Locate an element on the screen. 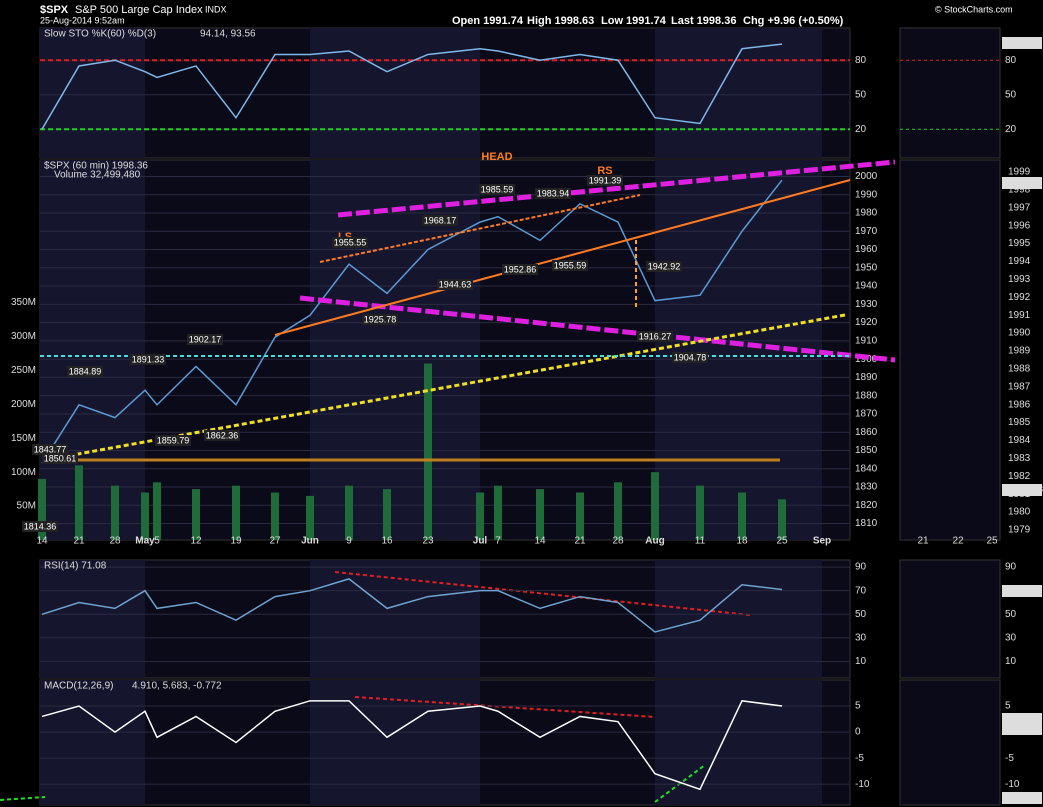  mini-y-tick-label: 5 is located at coordinates (1008, 706).